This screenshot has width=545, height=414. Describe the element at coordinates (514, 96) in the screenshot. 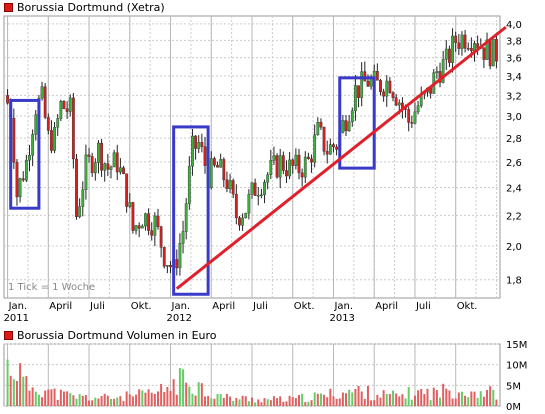

I see `price-y-tick-label: 3,2` at that location.